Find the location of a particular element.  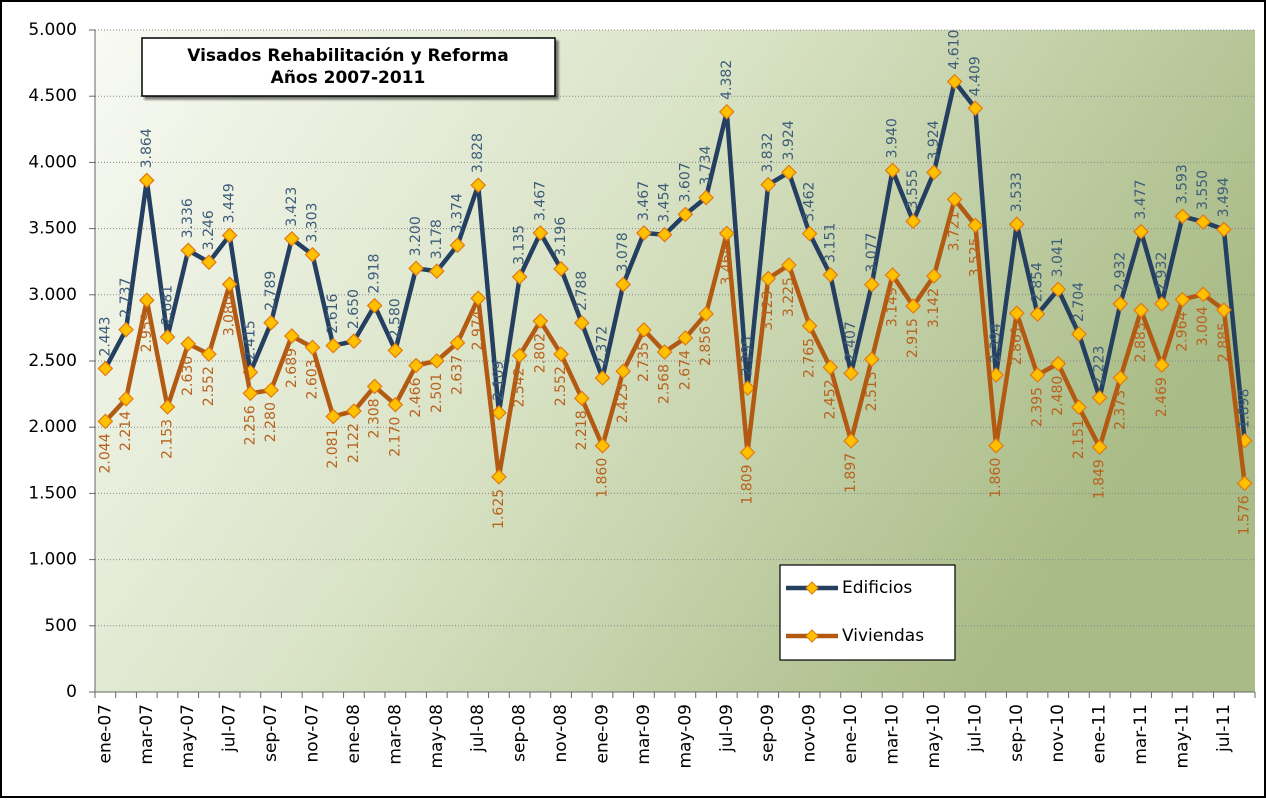

y-tick-label: 500 is located at coordinates (61, 626).